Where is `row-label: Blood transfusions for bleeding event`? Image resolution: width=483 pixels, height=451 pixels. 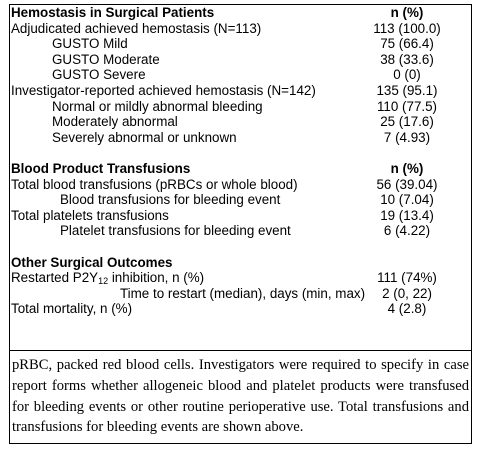
row-label: Blood transfusions for bleeding event is located at coordinates (170, 200).